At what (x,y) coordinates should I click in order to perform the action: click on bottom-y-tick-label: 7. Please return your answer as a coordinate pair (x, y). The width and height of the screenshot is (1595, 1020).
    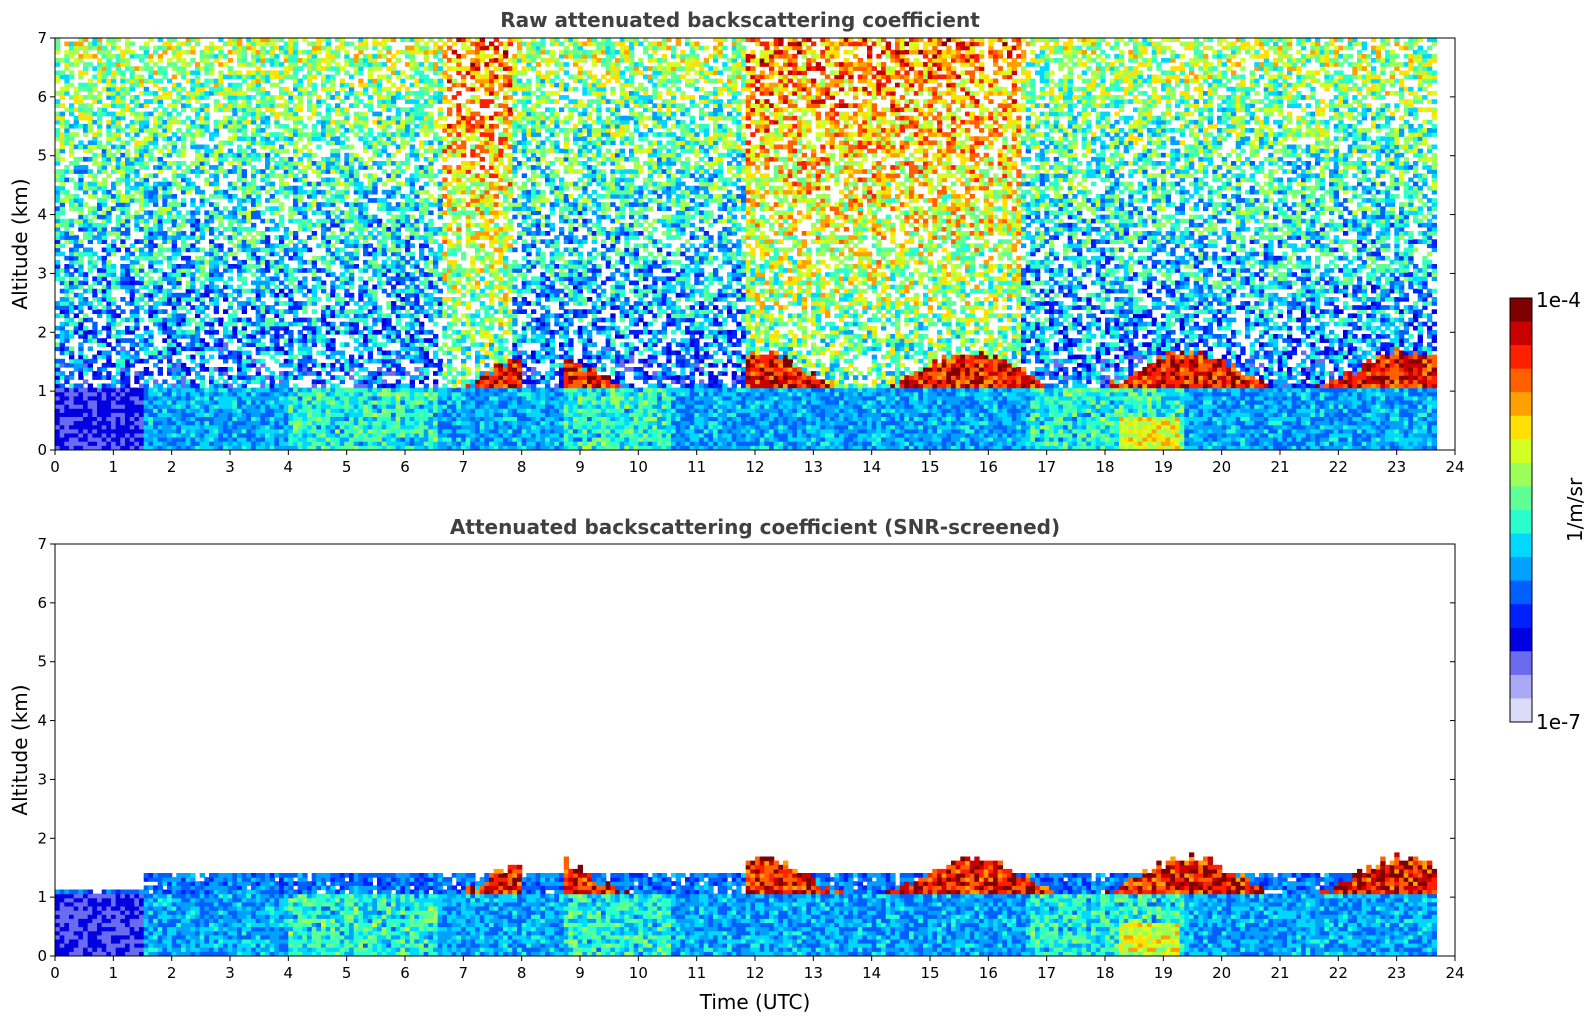
    Looking at the image, I should click on (42, 544).